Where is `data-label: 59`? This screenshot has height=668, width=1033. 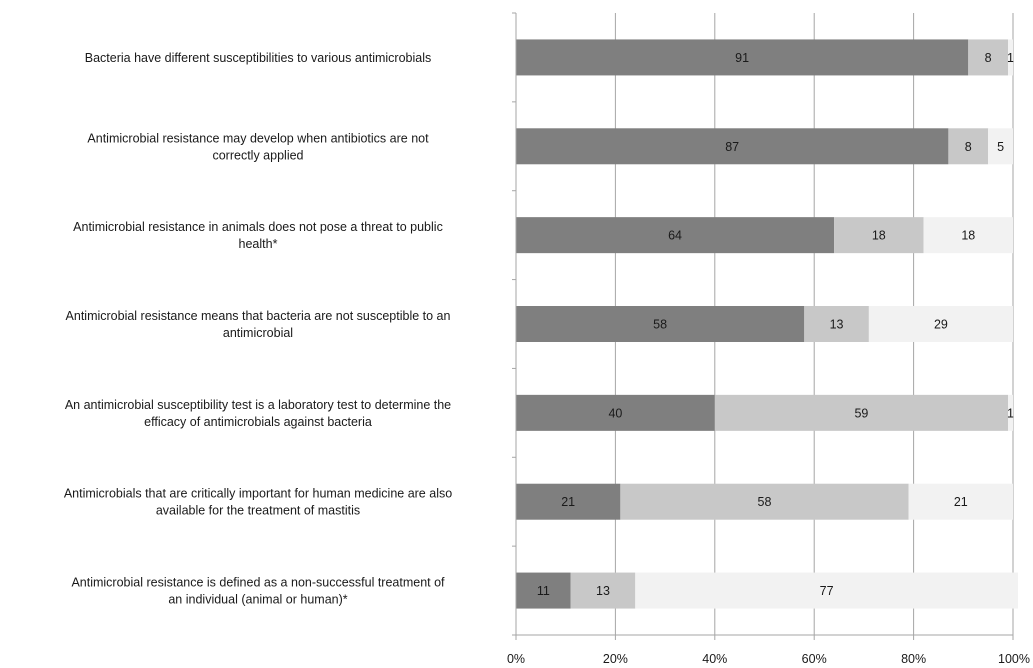 data-label: 59 is located at coordinates (861, 413).